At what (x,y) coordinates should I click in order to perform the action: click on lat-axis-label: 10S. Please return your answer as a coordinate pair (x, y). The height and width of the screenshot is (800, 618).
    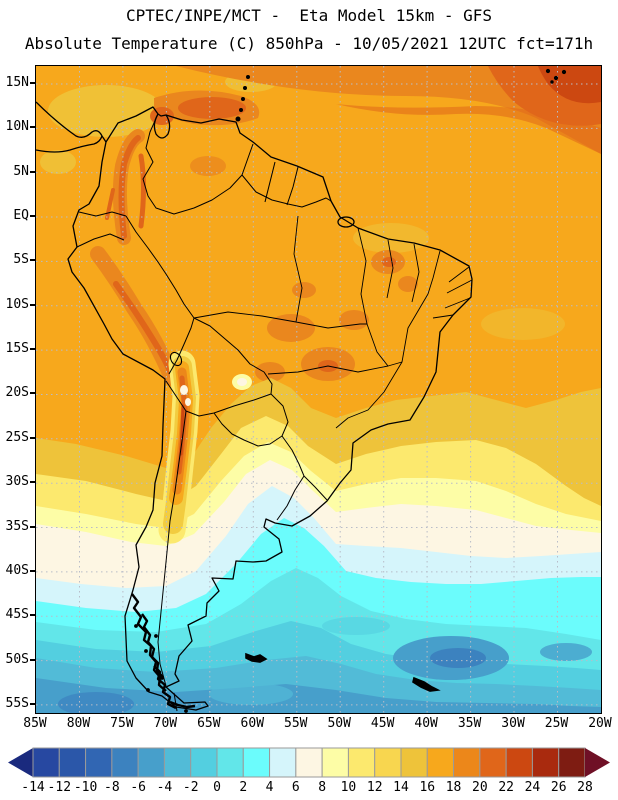
    Looking at the image, I should click on (17, 304).